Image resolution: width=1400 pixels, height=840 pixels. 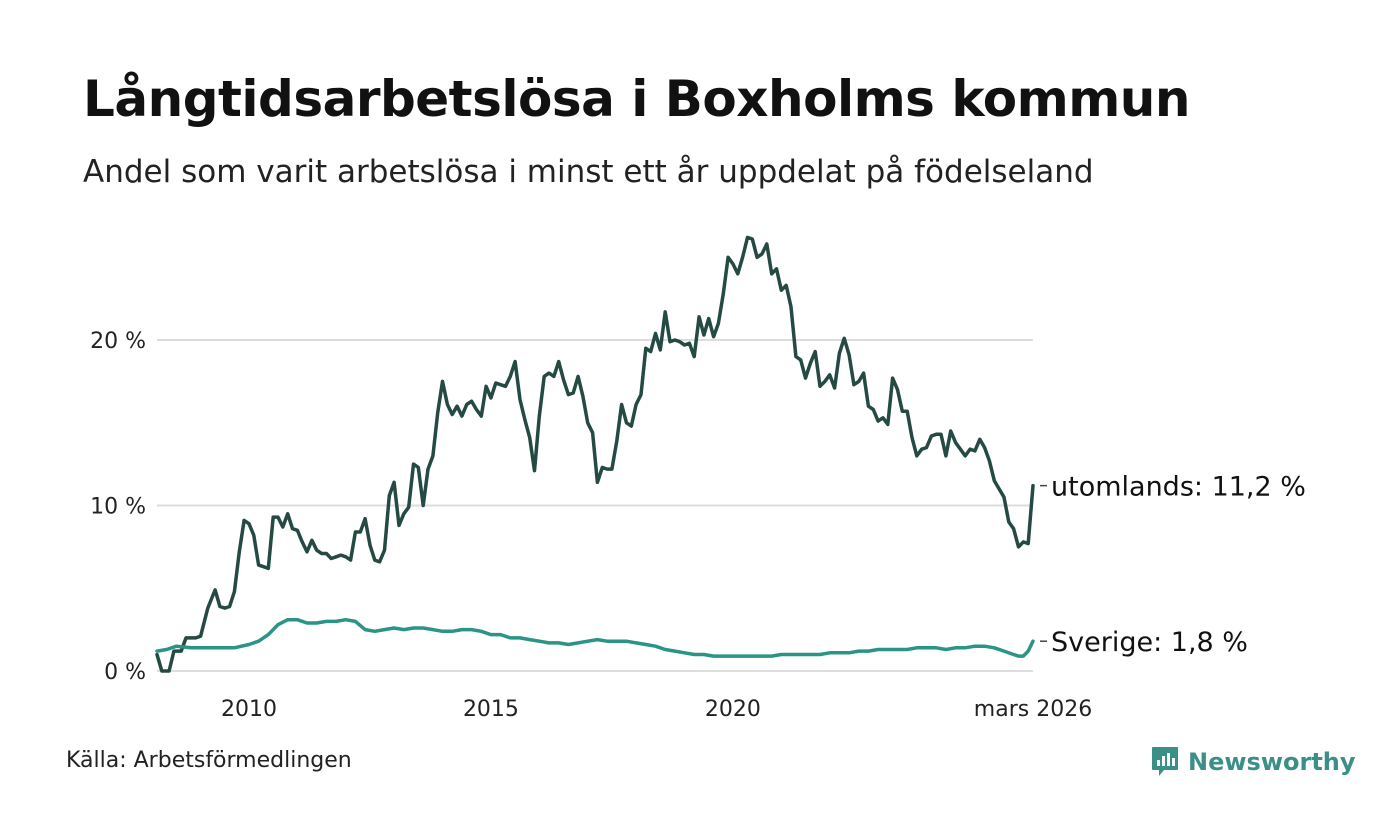 I want to click on end-label-utomlands: utomlands: 11,2 %, so click(x=1178, y=487).